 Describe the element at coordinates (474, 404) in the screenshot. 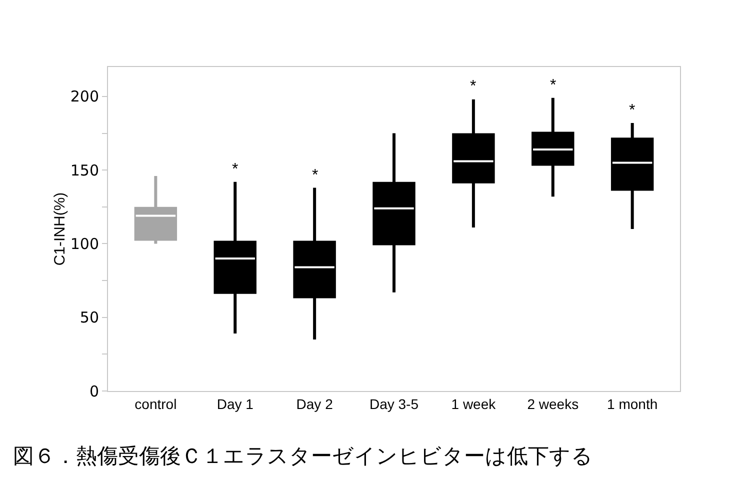

I see `x-tick-label: 1 week` at that location.